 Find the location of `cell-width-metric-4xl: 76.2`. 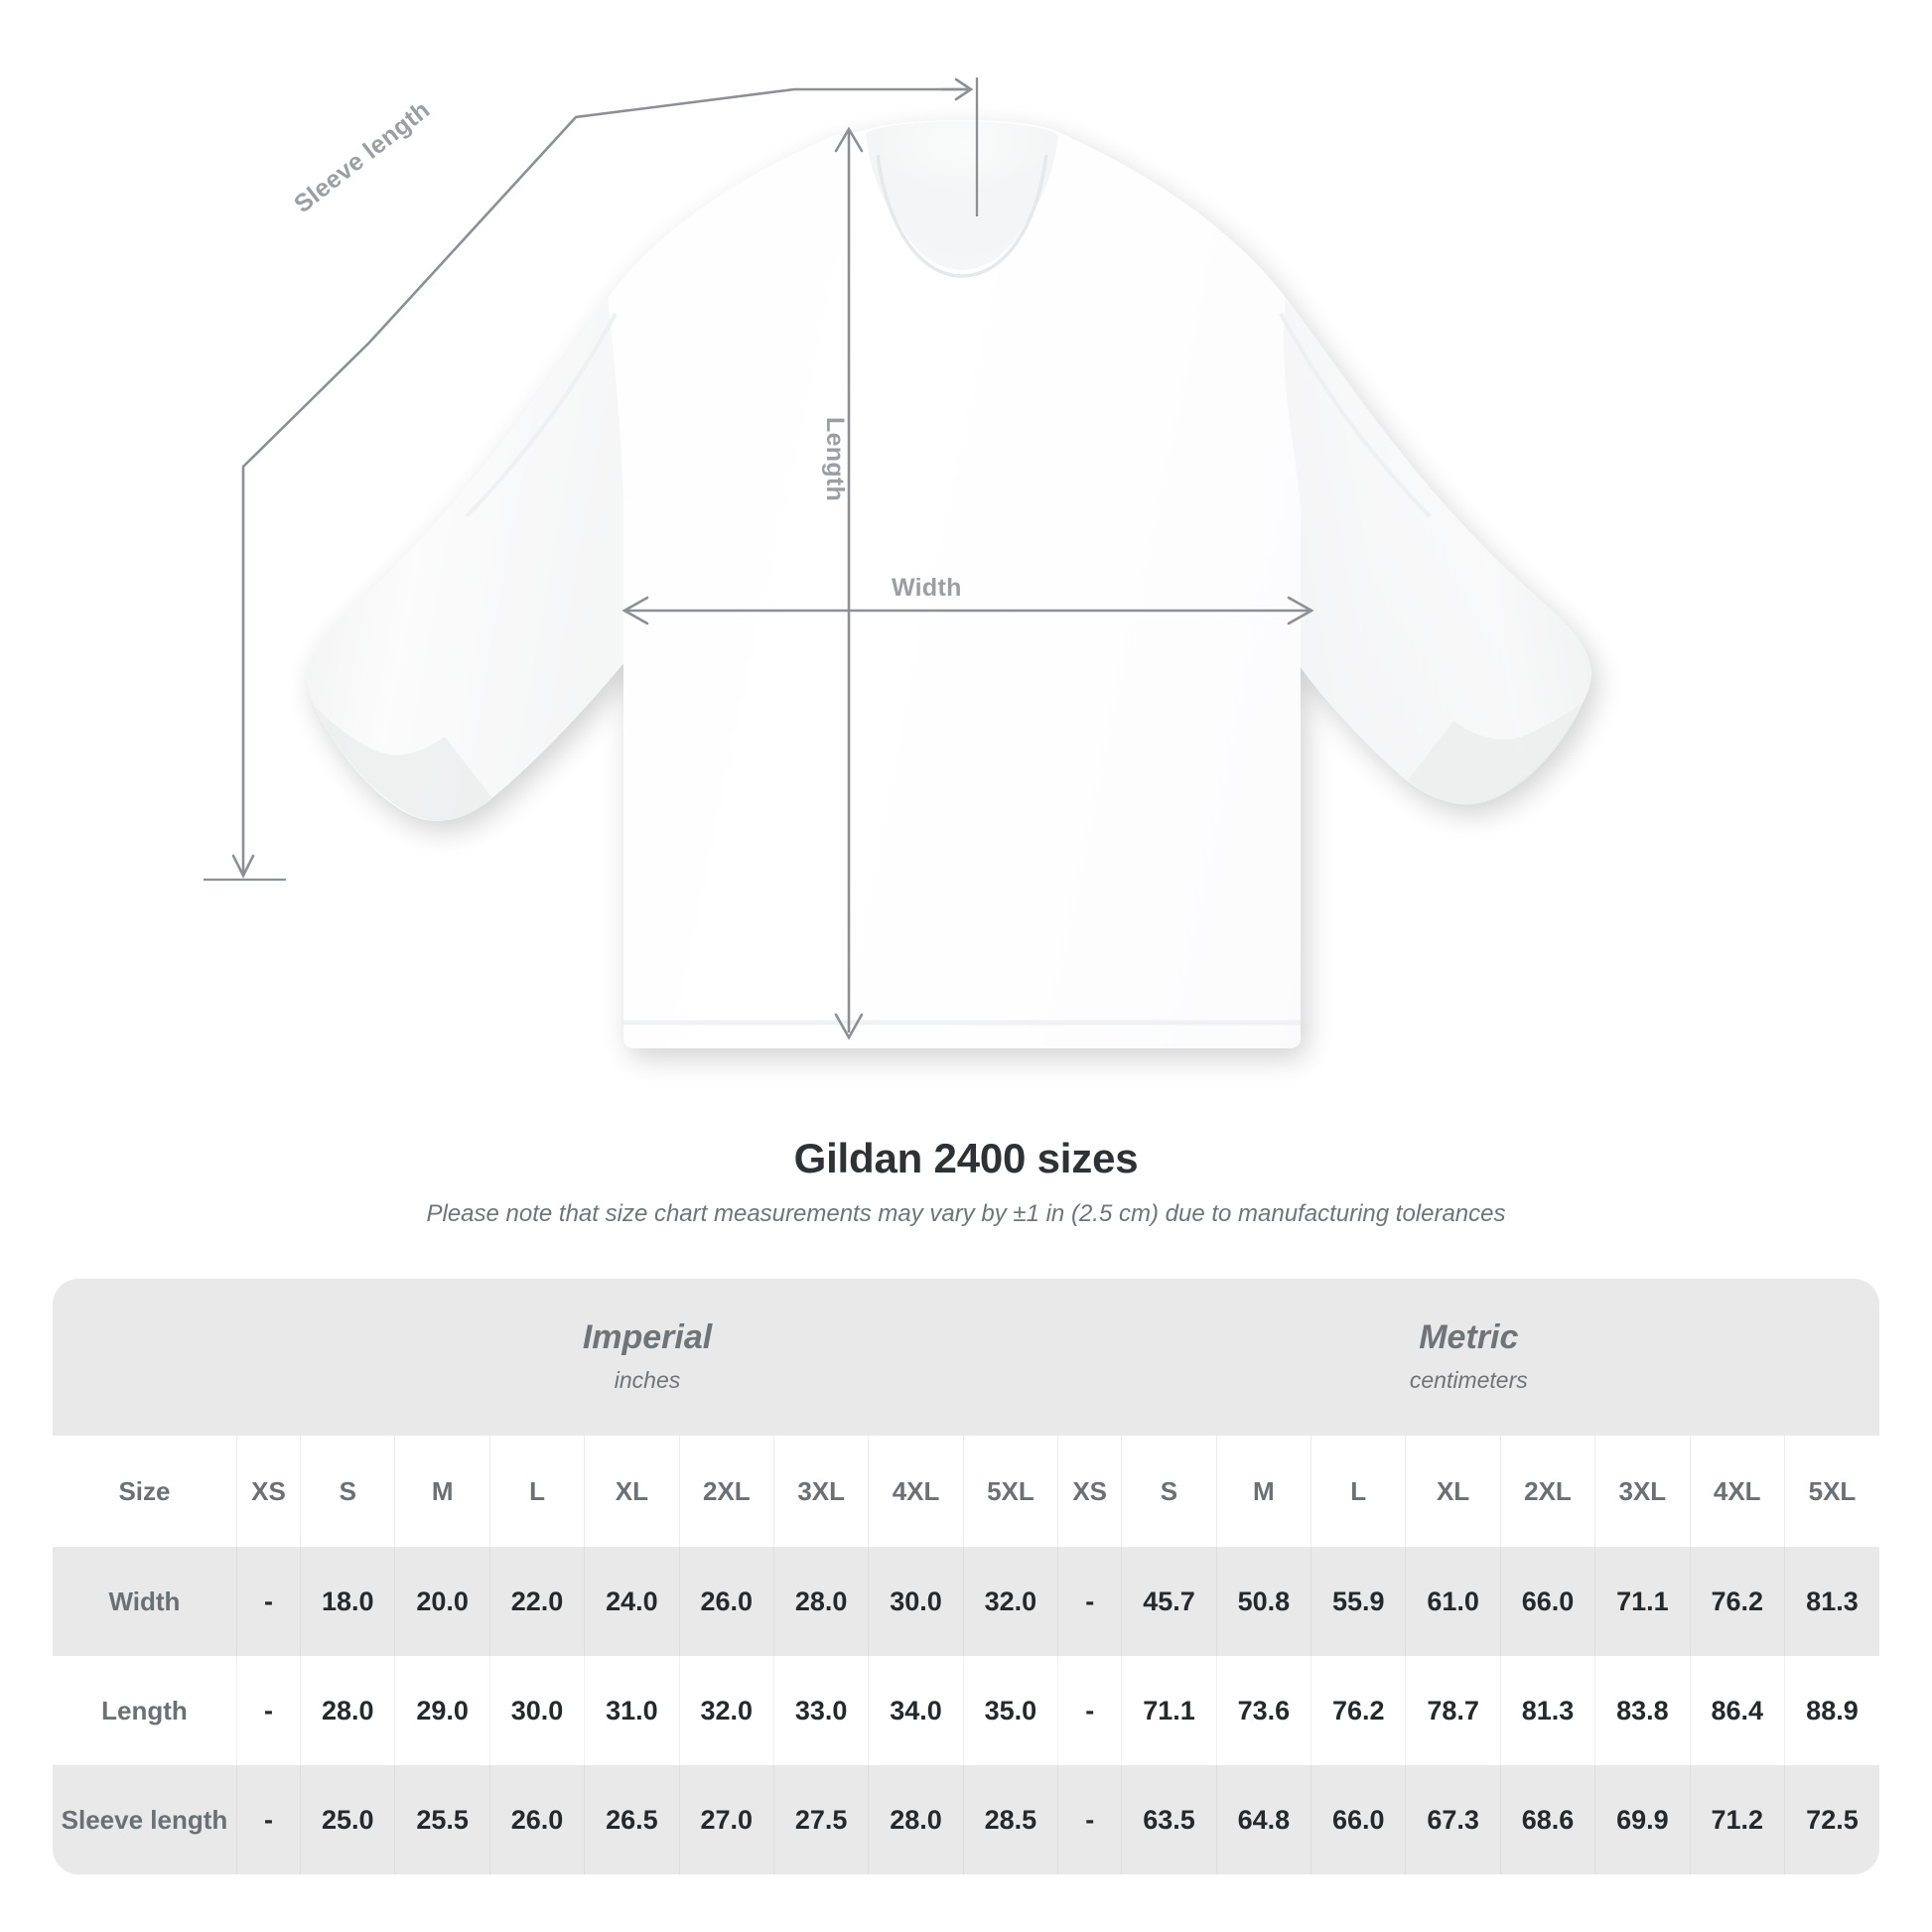

cell-width-metric-4xl: 76.2 is located at coordinates (1737, 1602).